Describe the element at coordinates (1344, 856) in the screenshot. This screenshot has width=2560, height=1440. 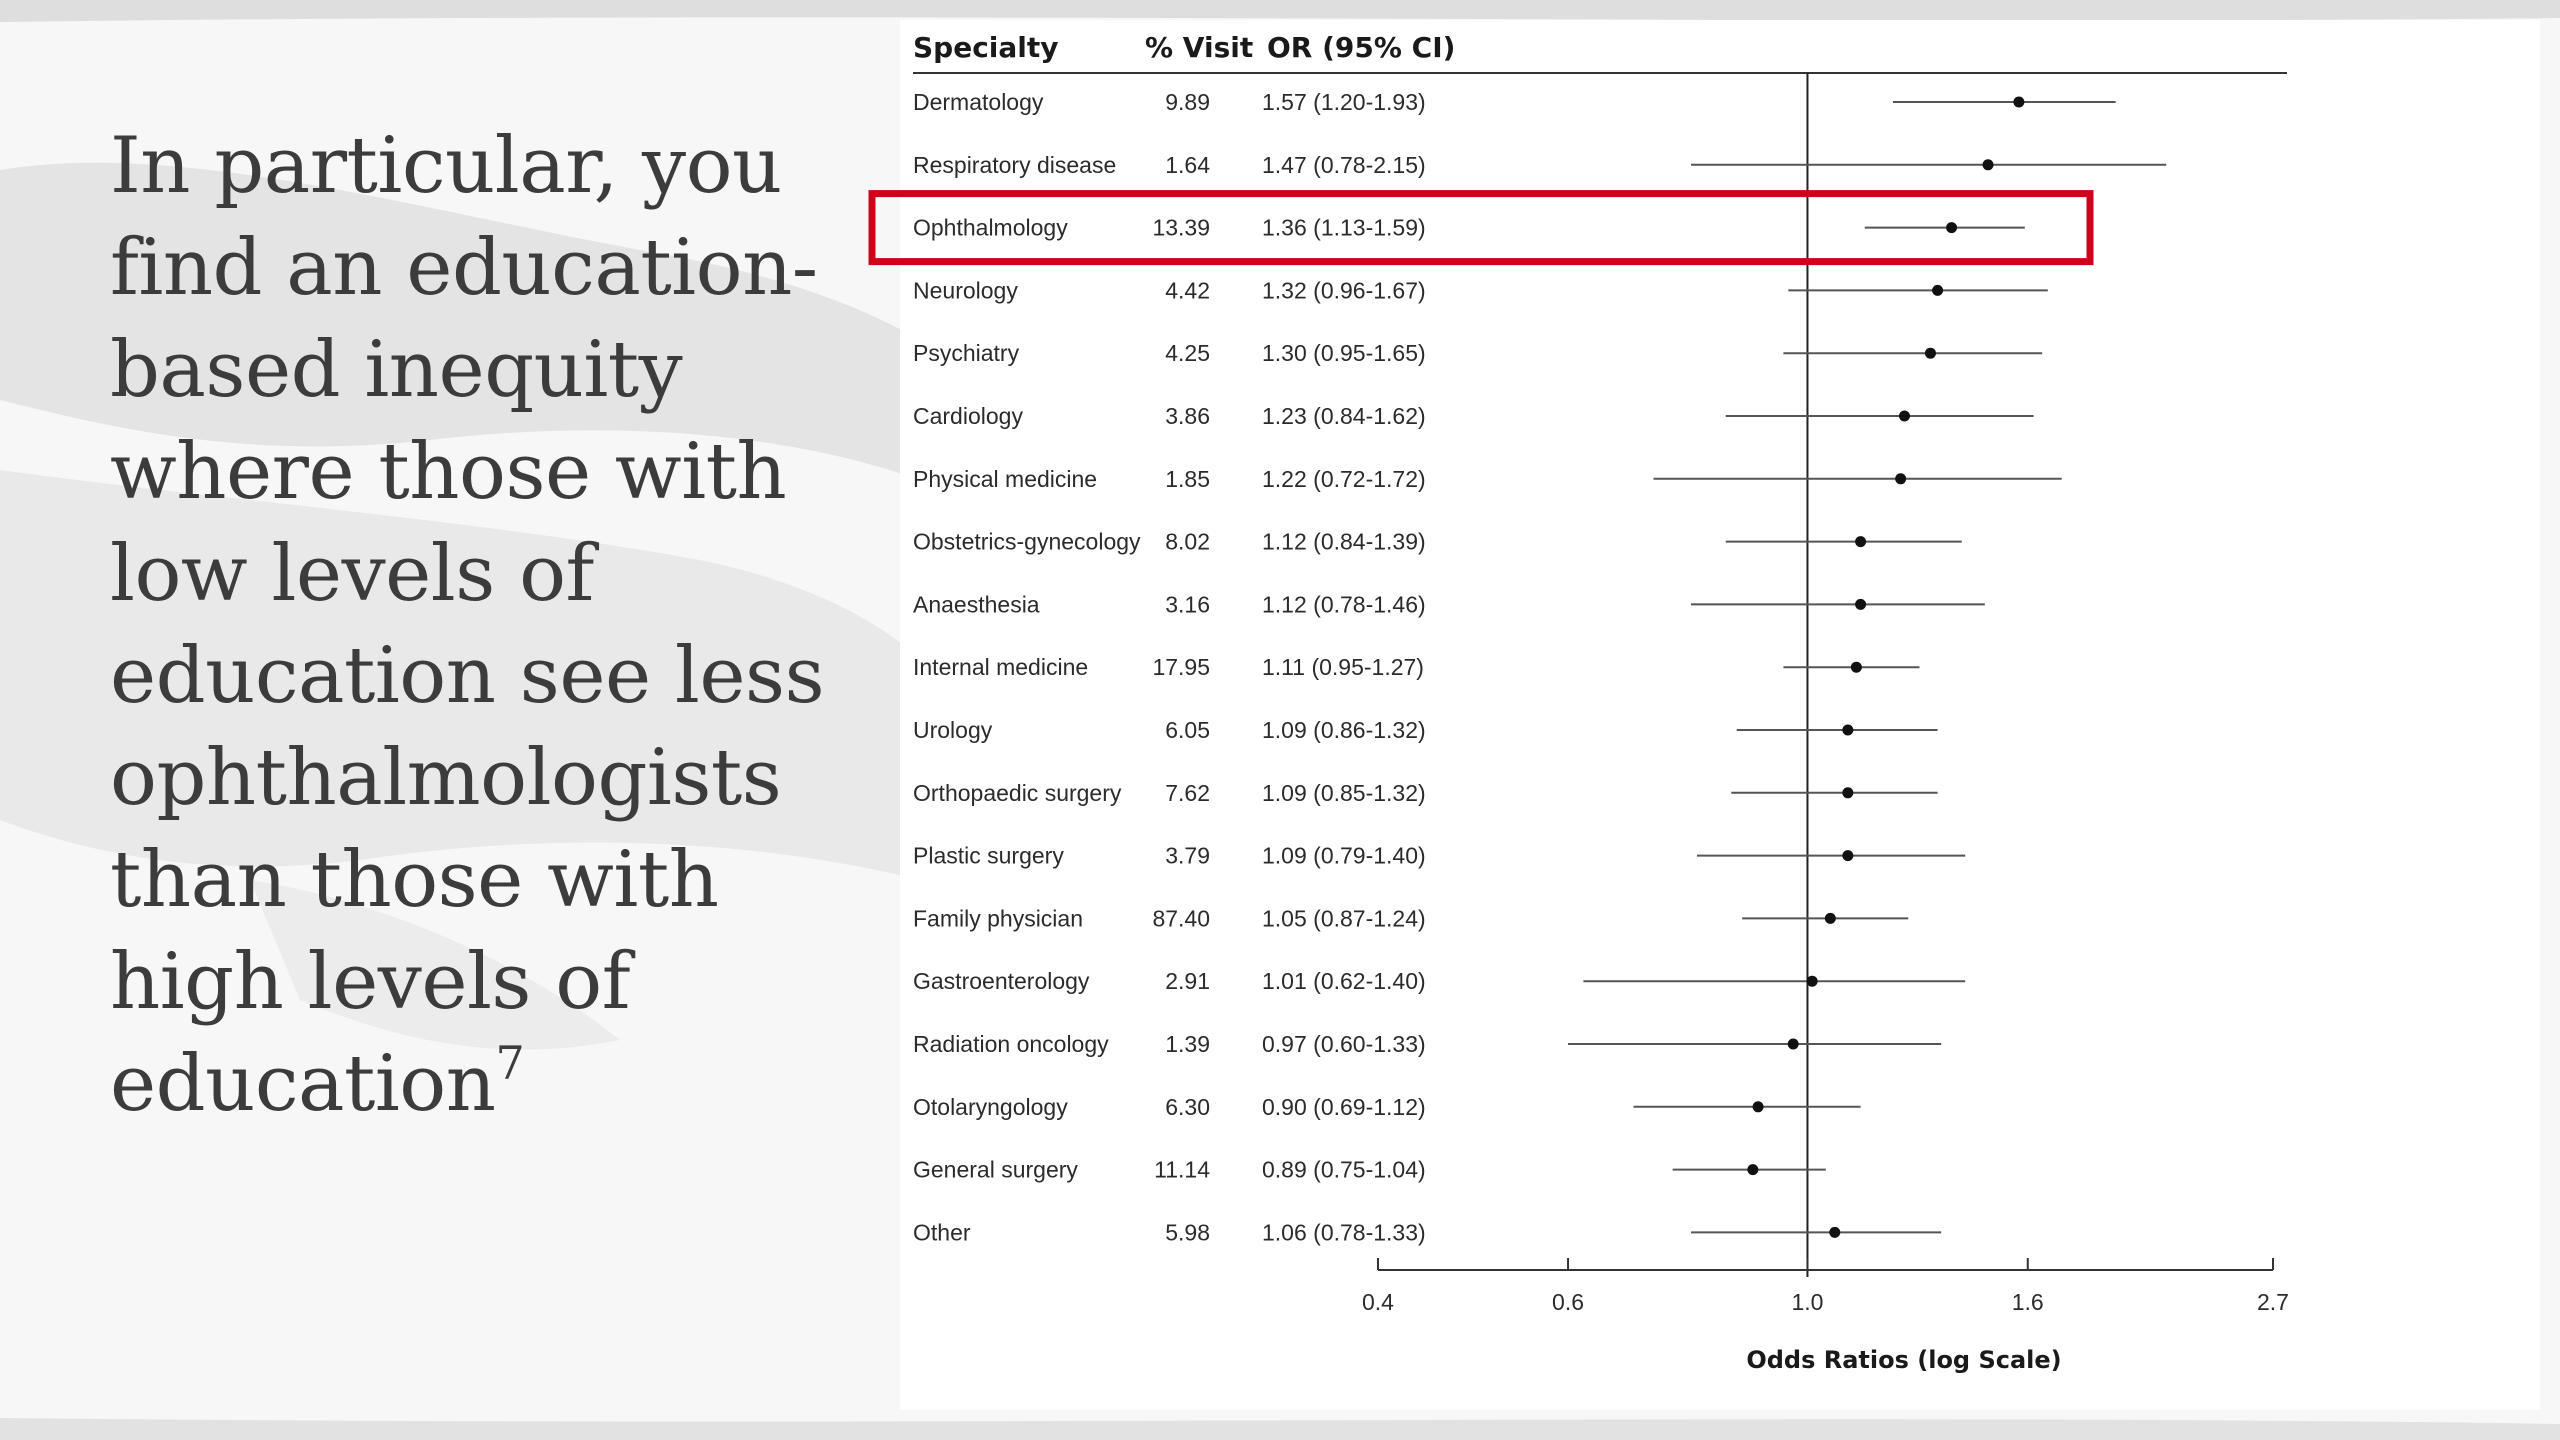
I see `row-or-ci-label: 1.09 (0.79-1.40)` at that location.